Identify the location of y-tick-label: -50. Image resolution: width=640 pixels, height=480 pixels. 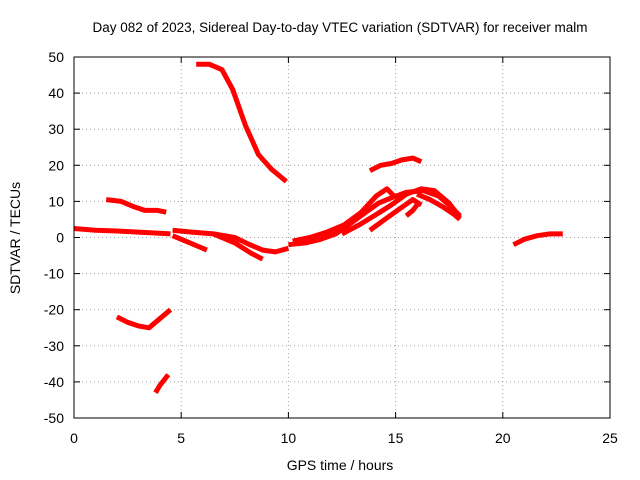
(54, 418).